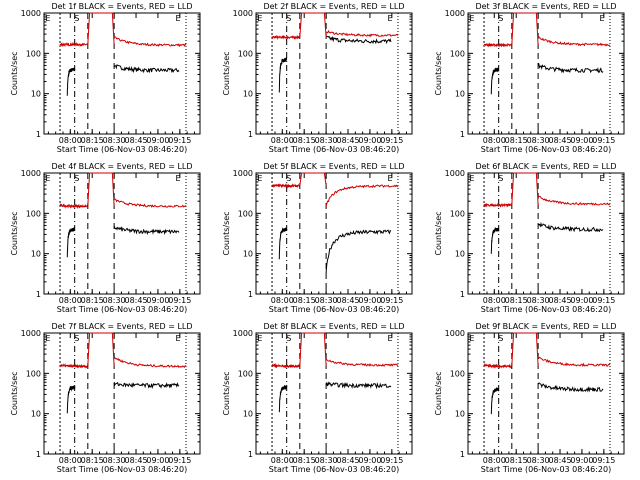  What do you see at coordinates (545, 326) in the screenshot?
I see `panel-title: Det 9f BLACK = Events, RED = LLD` at bounding box center [545, 326].